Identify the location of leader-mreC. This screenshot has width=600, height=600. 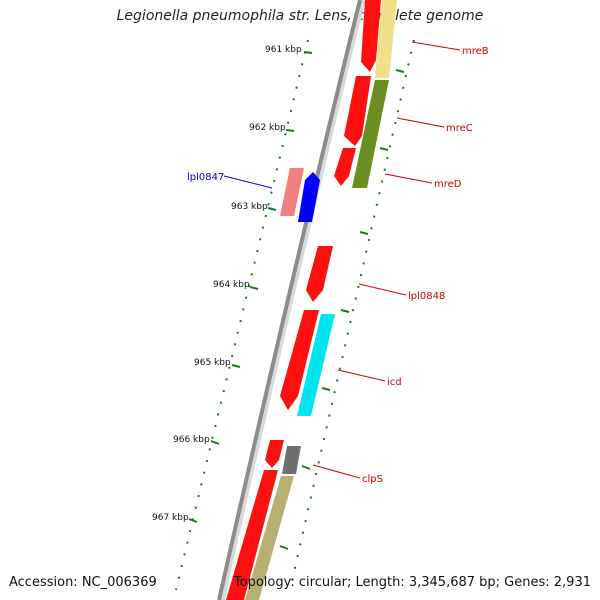
(420, 122).